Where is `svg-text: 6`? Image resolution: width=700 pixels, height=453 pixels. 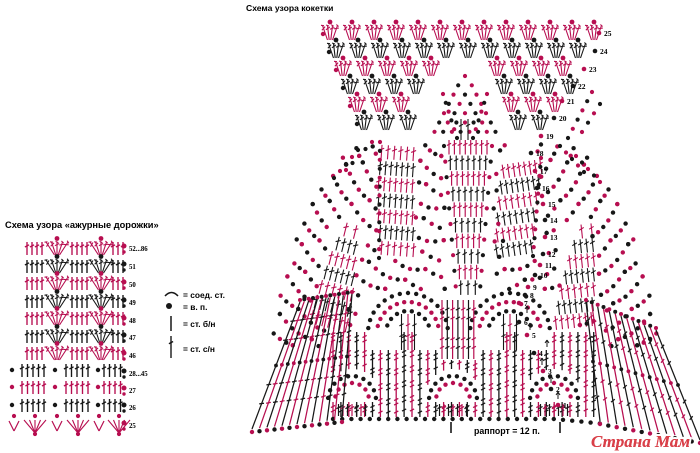 svg-text: 6 is located at coordinates (526, 322).